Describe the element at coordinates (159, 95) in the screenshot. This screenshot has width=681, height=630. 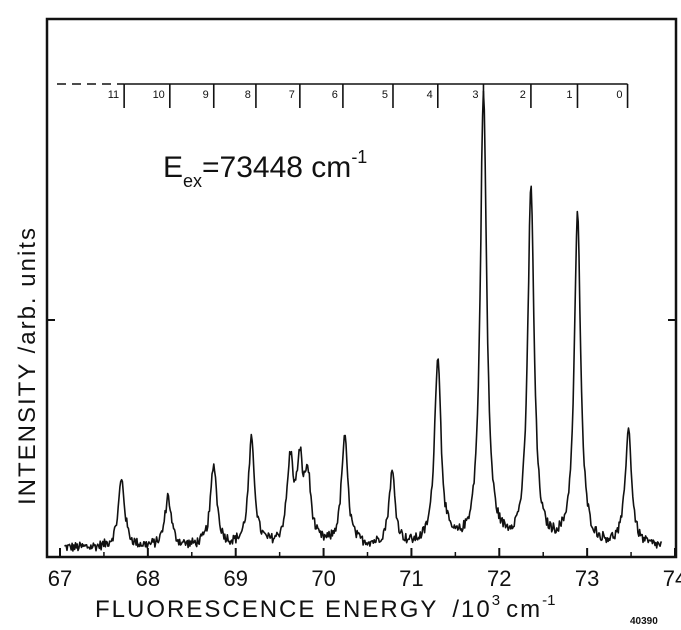
I see `progression-label: 10` at that location.